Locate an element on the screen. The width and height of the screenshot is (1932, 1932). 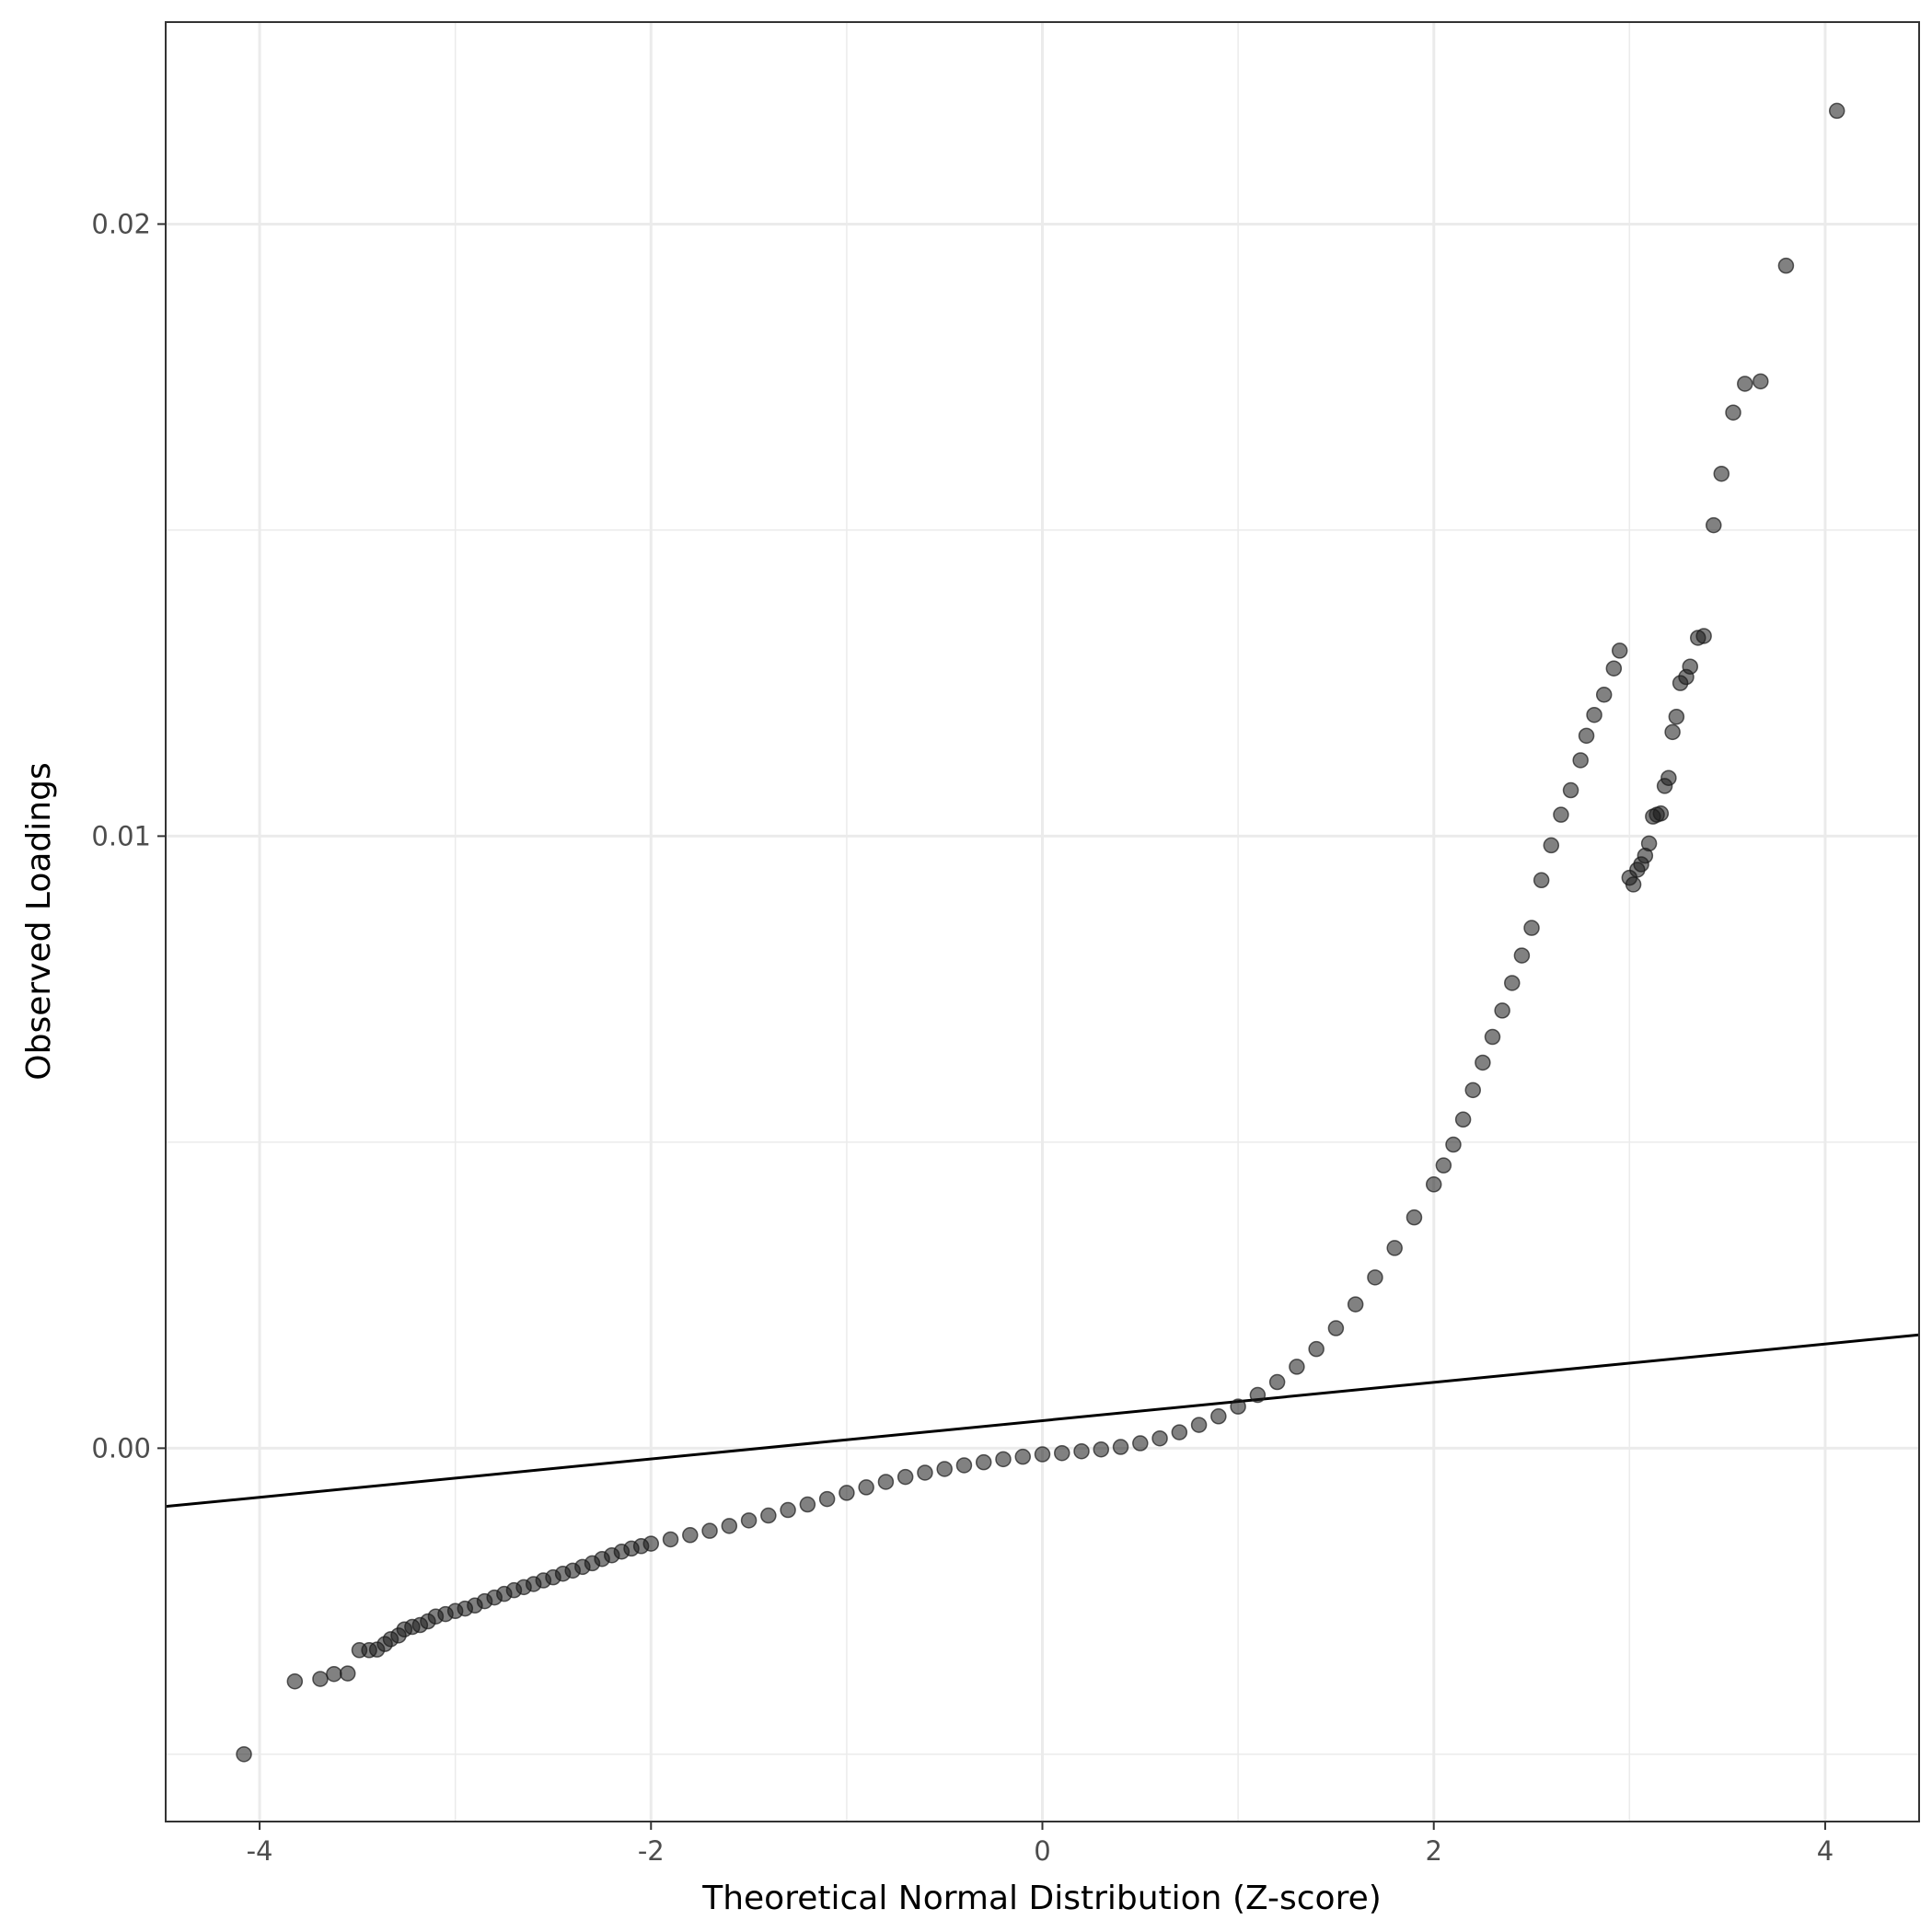
y-axis: 0.00 0.01 0.02 is located at coordinates (129, 836).